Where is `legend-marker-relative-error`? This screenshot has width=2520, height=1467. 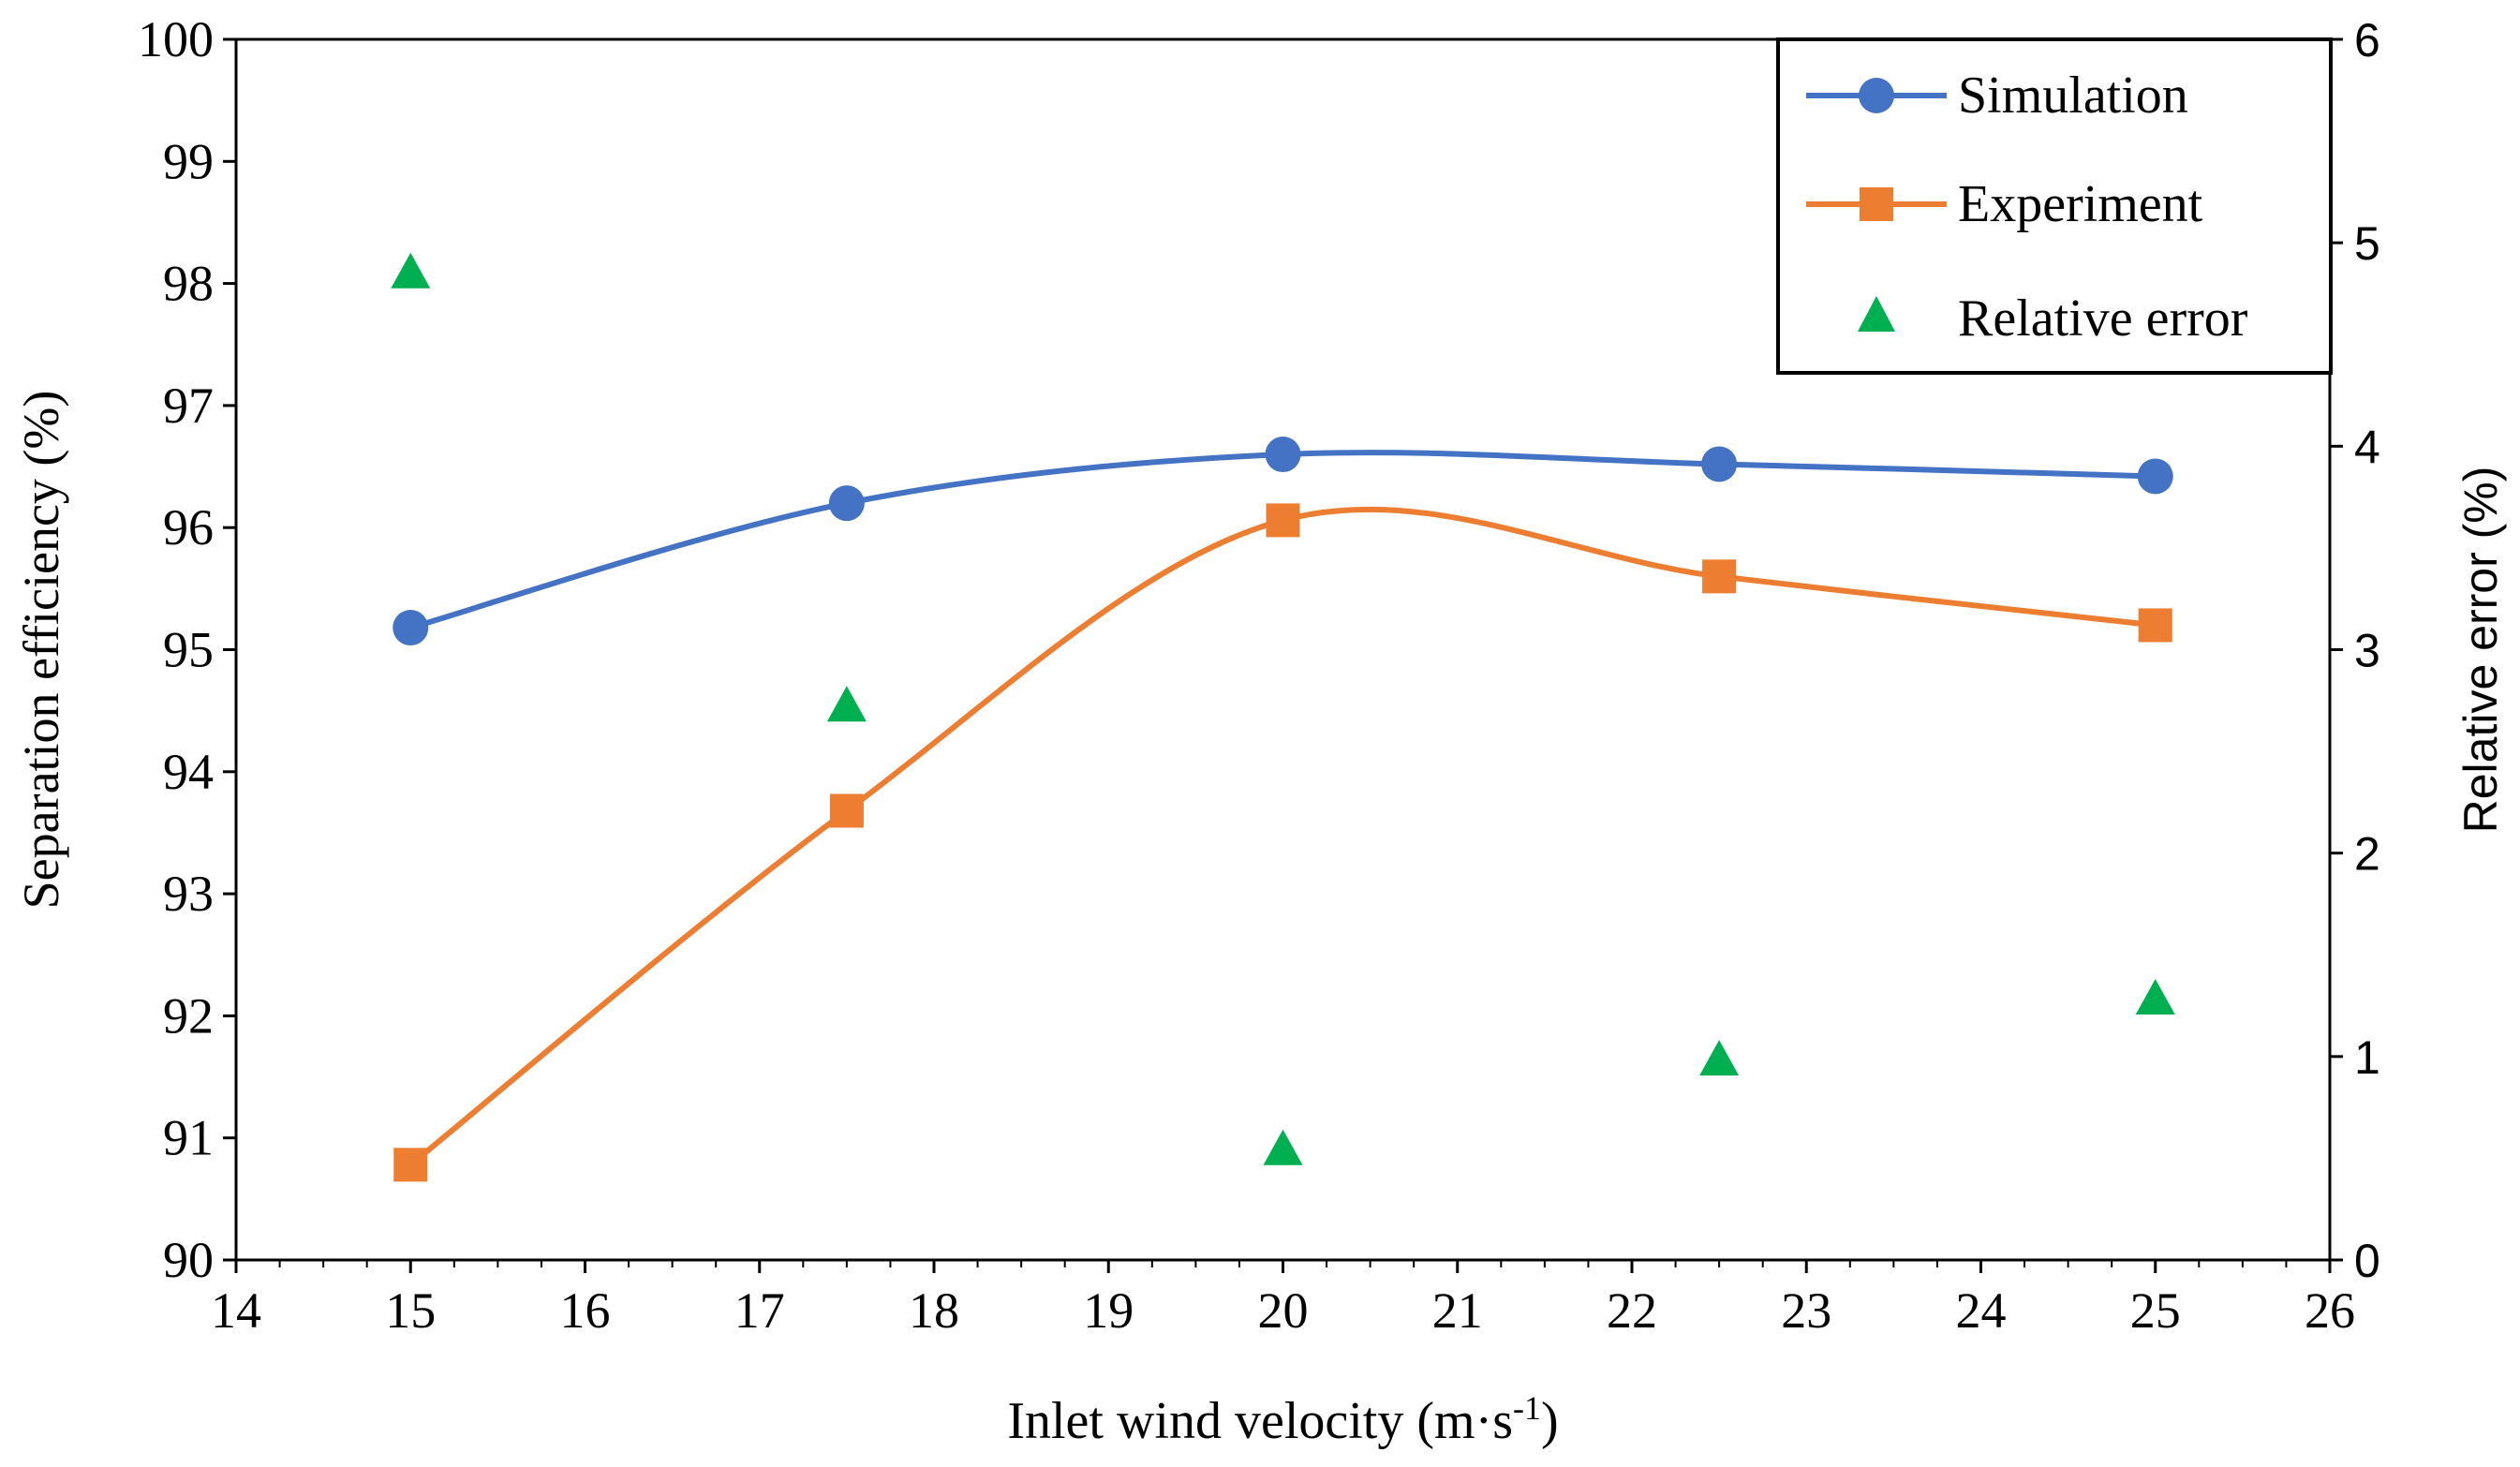
legend-marker-relative-error is located at coordinates (1876, 314).